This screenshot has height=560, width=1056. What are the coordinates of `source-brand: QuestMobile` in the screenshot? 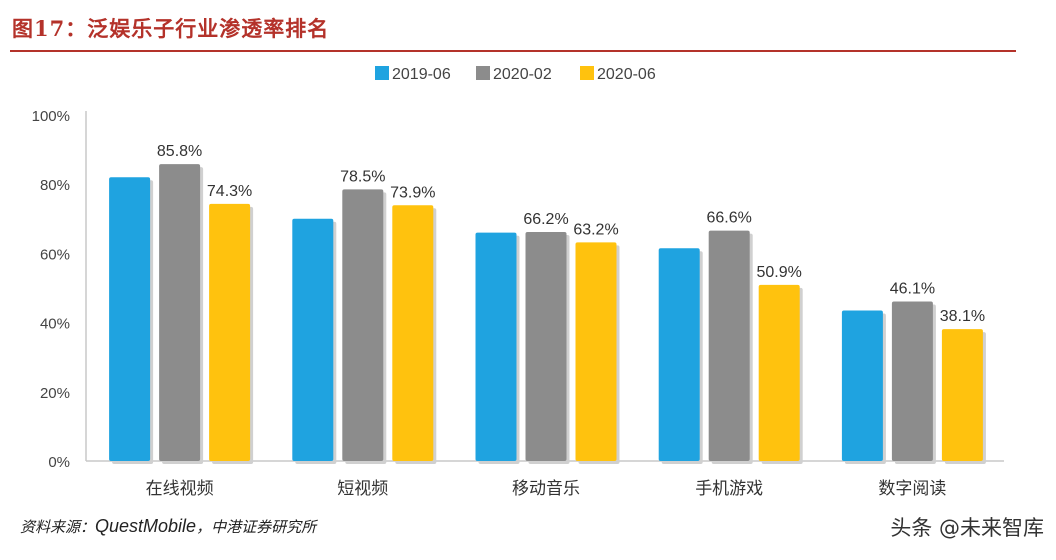 It's located at (146, 526).